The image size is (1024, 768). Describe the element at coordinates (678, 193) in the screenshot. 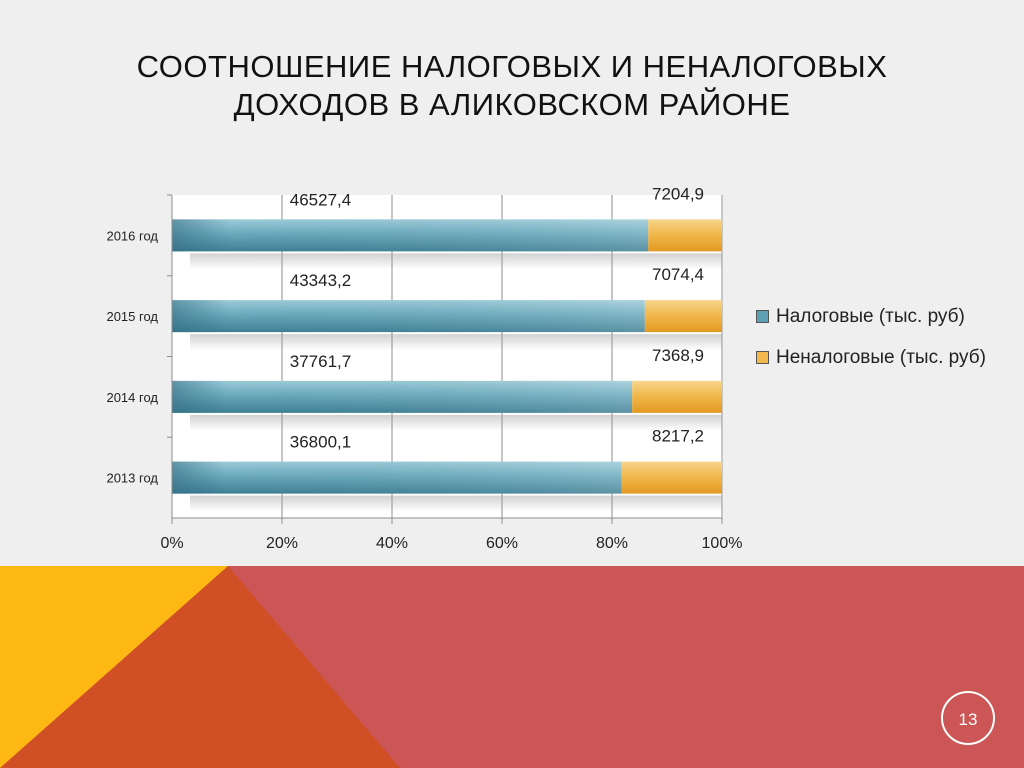

I see `data-label-nontax: 7204,9` at that location.